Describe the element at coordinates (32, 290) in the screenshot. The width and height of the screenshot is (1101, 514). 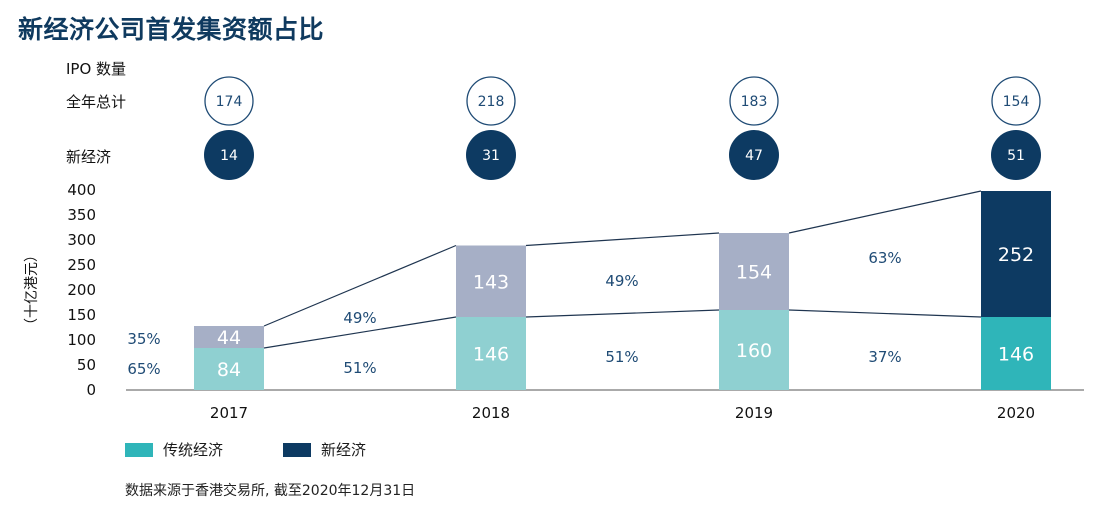
I see `y-axis-label: （十亿港元）` at that location.